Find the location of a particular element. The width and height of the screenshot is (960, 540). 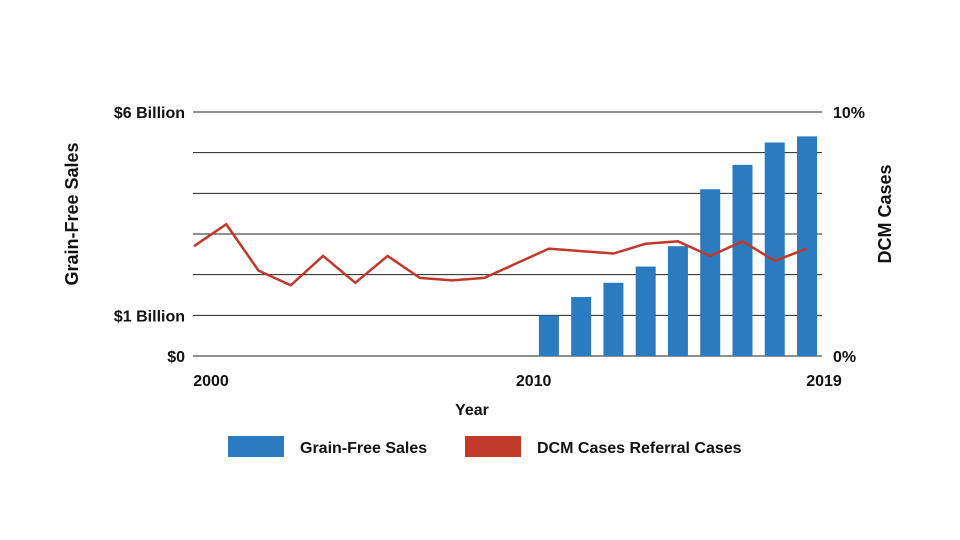

legend-label-grain-free-sales: Grain-Free Sales is located at coordinates (363, 448).